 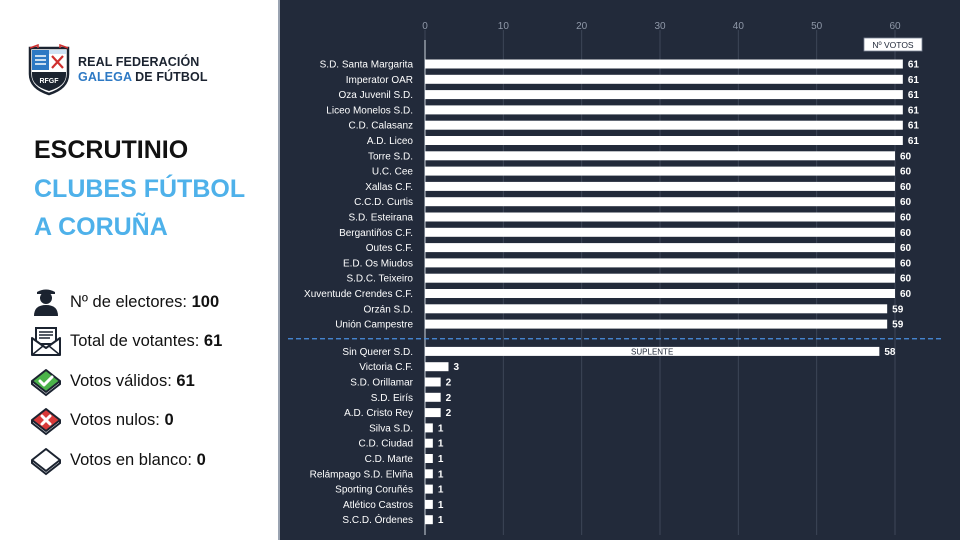 What do you see at coordinates (386, 444) in the screenshot?
I see `category-label: C.D. Ciudad` at bounding box center [386, 444].